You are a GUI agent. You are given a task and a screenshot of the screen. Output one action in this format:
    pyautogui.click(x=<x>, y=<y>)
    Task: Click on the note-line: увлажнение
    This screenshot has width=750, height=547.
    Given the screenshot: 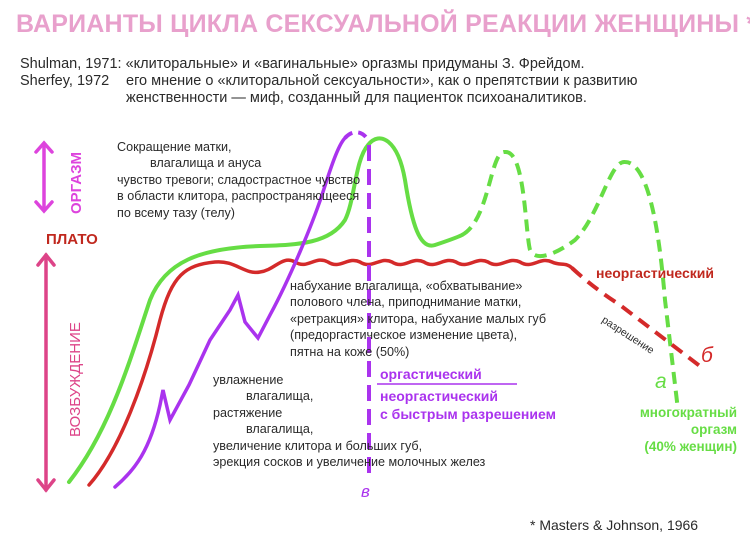 What is the action you would take?
    pyautogui.click(x=248, y=380)
    